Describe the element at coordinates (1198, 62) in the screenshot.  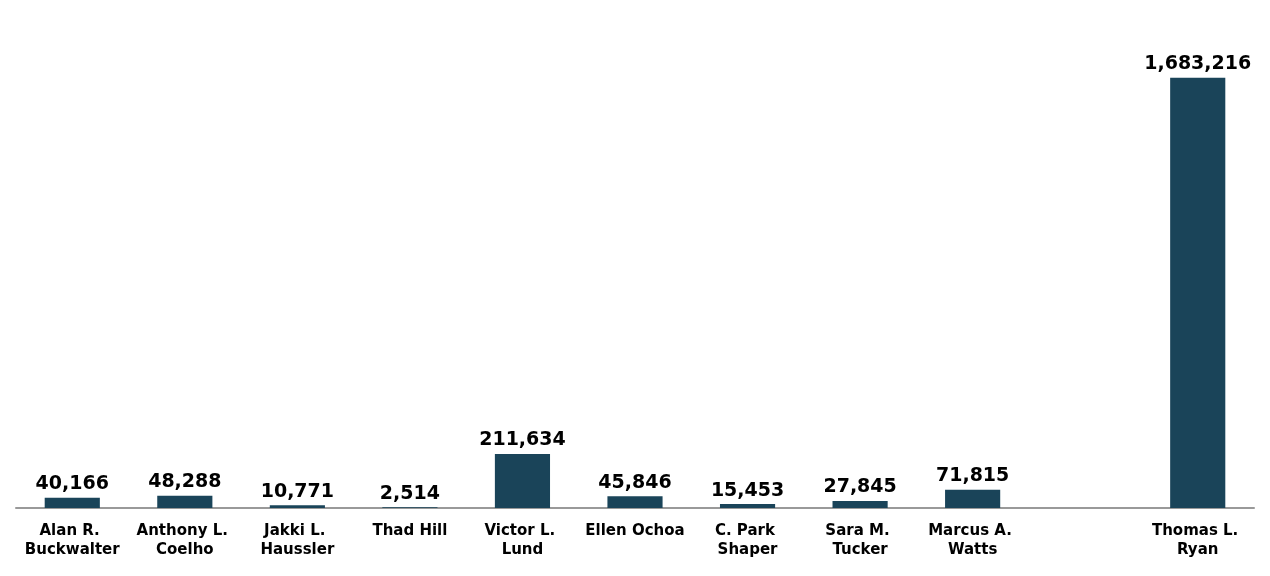
I see `data-label: 1,683,216` at that location.